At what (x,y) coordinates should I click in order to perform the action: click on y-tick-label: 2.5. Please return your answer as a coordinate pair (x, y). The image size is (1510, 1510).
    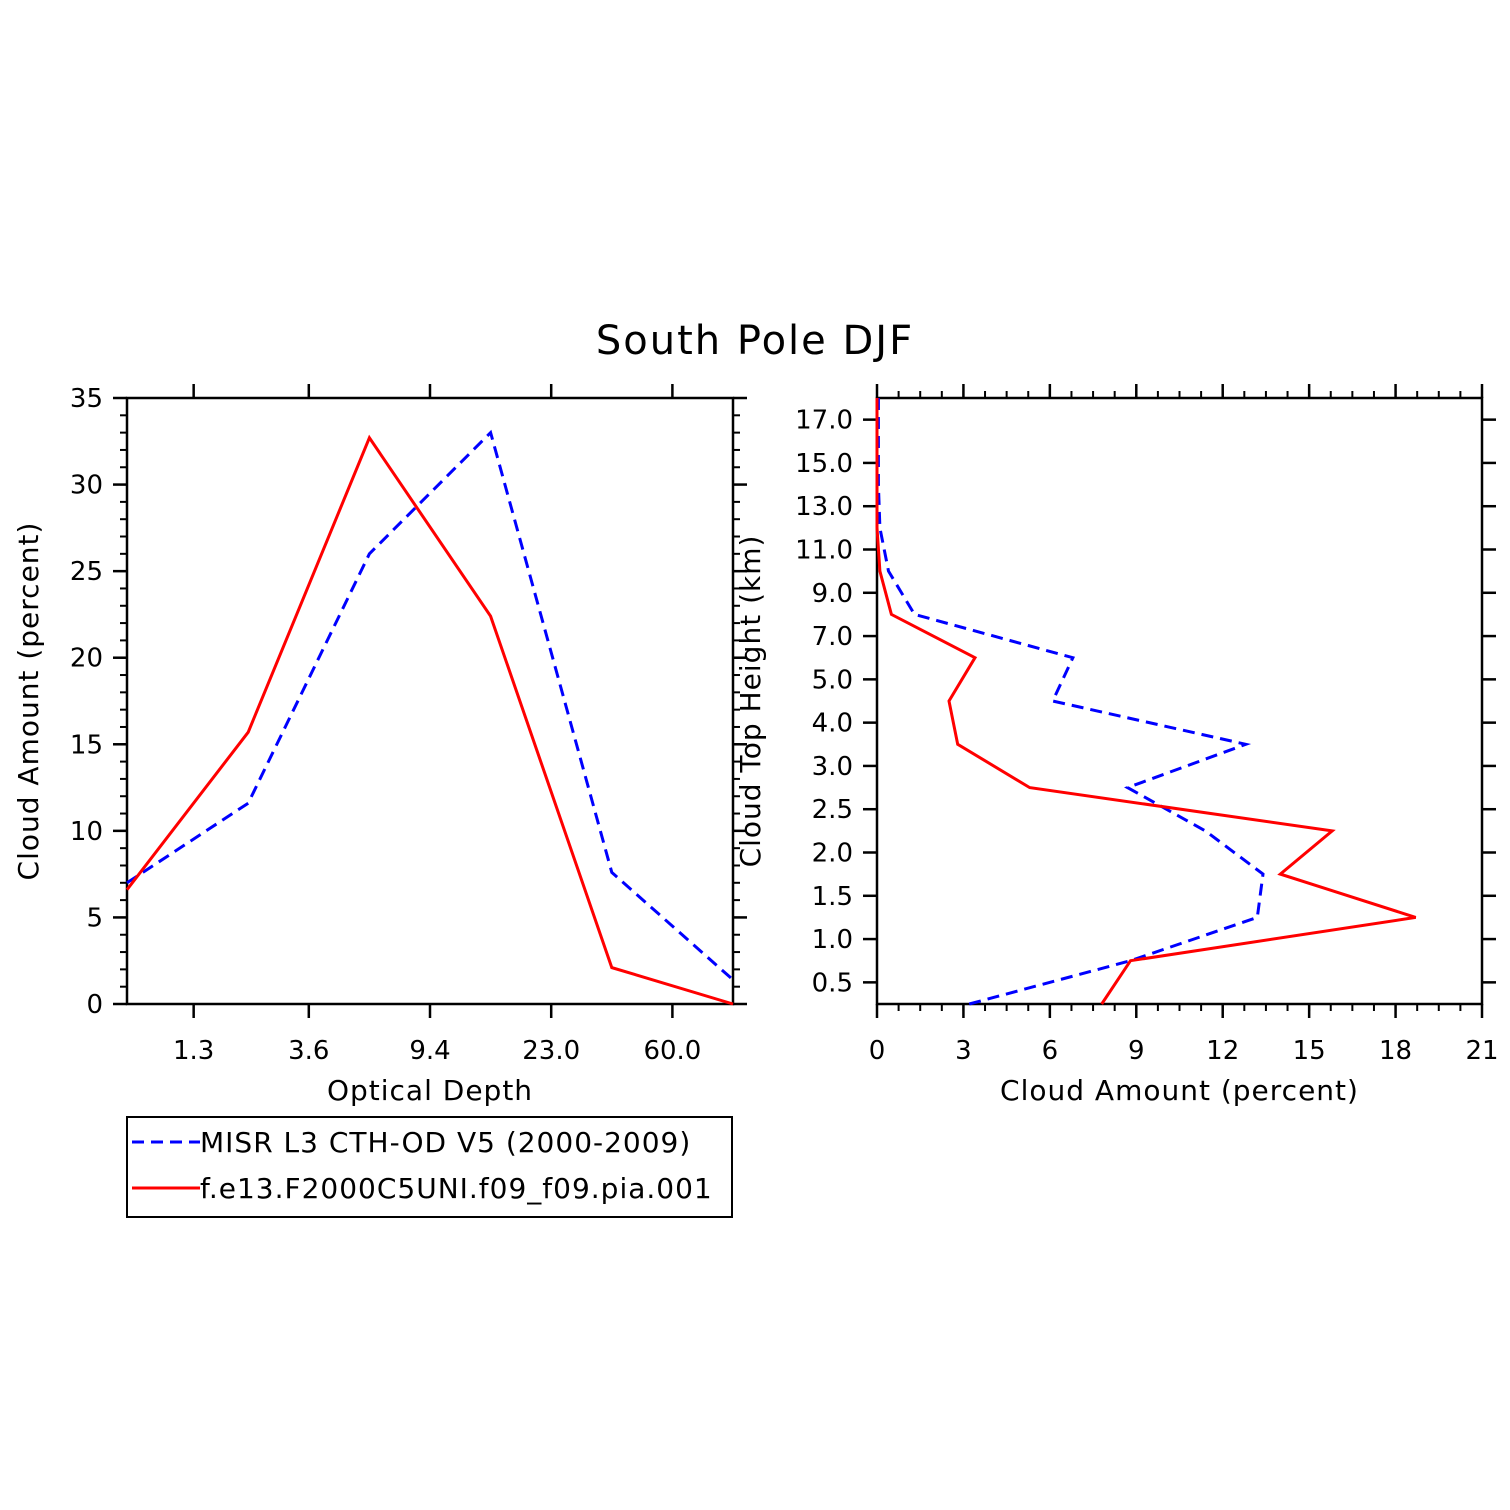
    Looking at the image, I should click on (832, 810).